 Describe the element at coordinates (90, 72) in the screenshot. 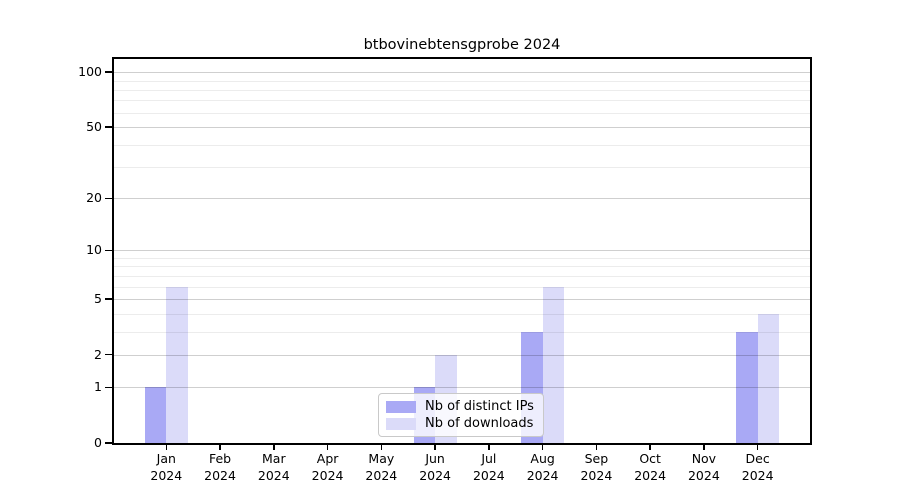

I see `y-tick-label: 100` at that location.